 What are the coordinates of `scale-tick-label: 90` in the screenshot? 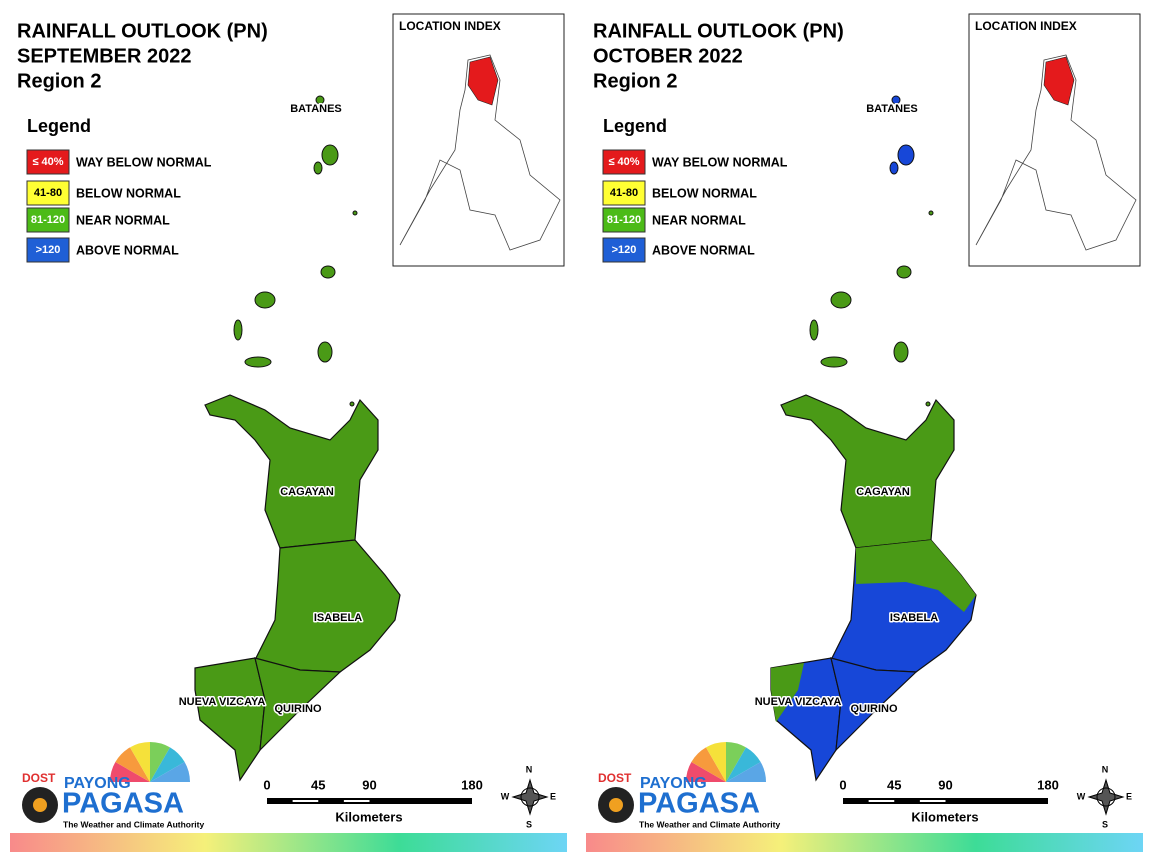 It's located at (945, 784).